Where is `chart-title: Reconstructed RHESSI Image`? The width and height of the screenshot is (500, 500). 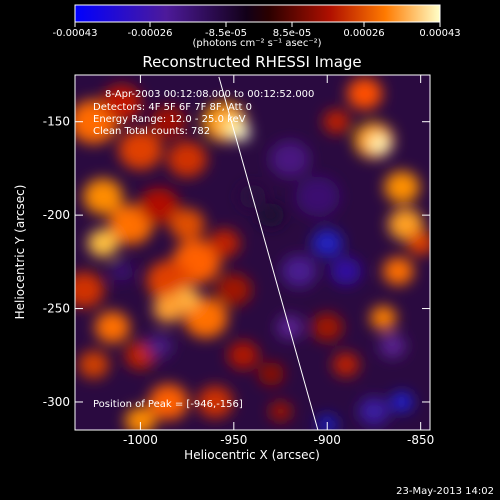 chart-title: Reconstructed RHESSI Image is located at coordinates (251, 62).